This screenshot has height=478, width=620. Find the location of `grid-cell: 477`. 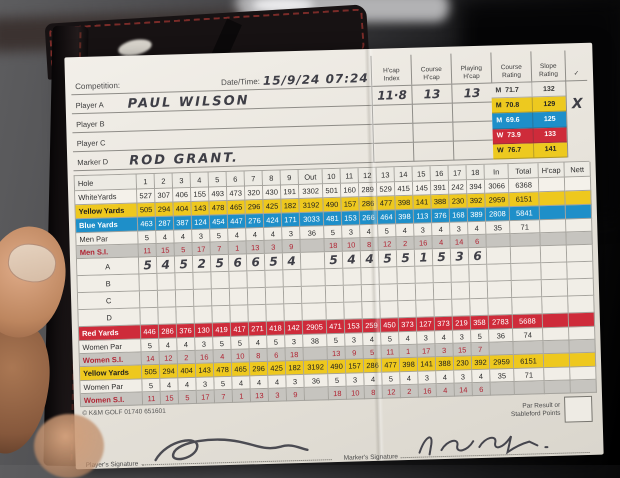

grid-cell: 477 is located at coordinates (391, 365).